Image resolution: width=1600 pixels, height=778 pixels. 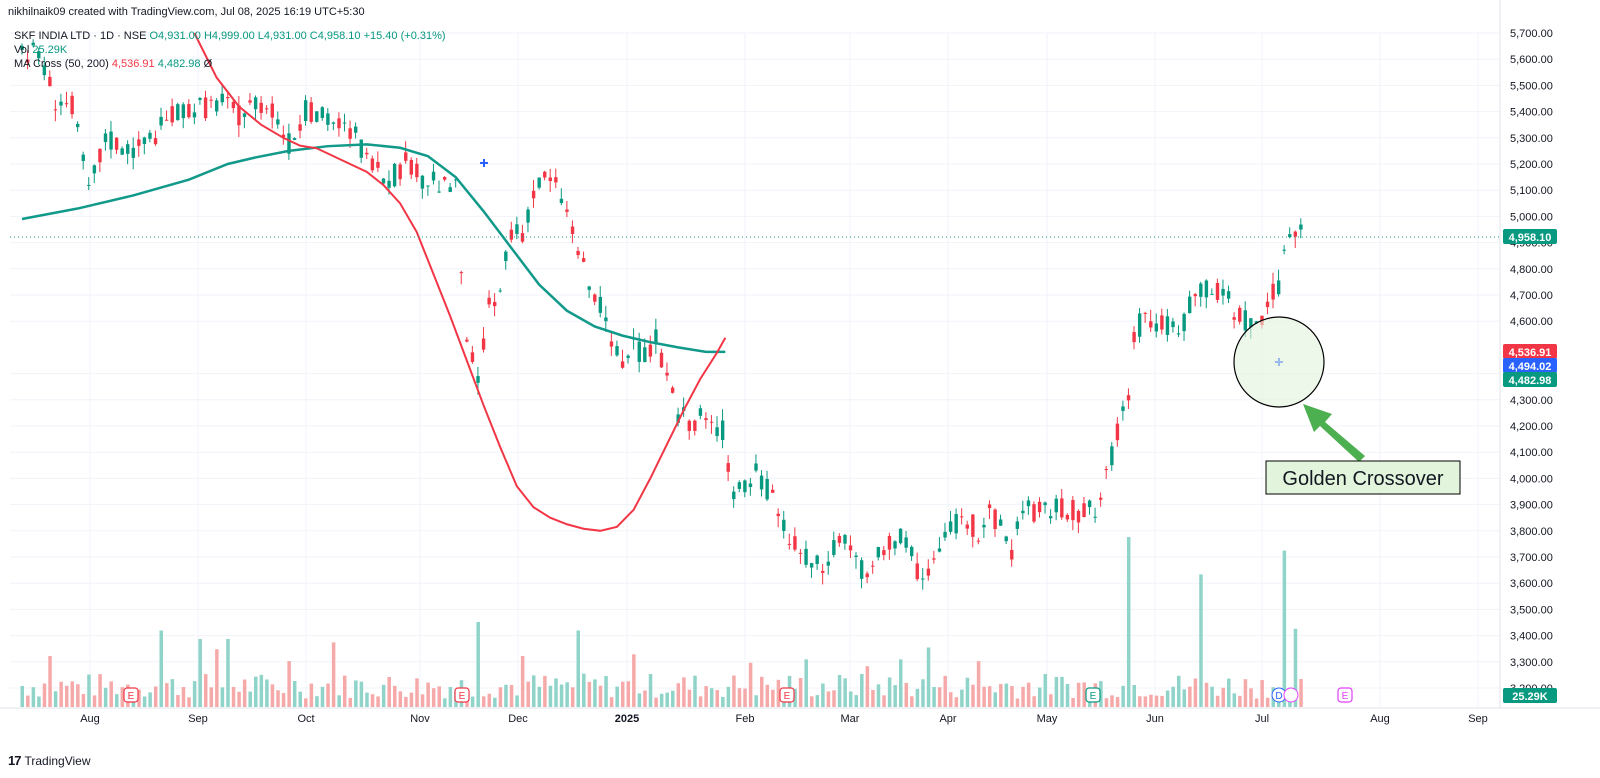 I want to click on legend-ma-row: MA Cross (50, 200) 4,536.91 4,482.98 Ø, so click(x=113, y=64).